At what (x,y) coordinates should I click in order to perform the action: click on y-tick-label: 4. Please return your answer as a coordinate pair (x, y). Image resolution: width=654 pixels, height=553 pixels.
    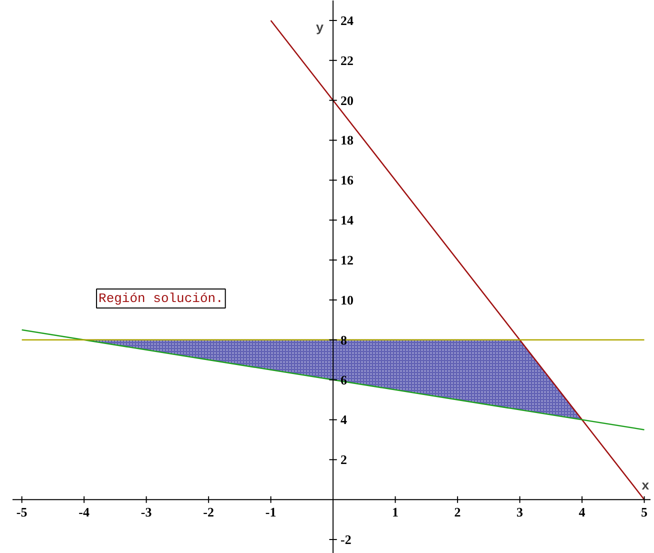
    Looking at the image, I should click on (344, 420).